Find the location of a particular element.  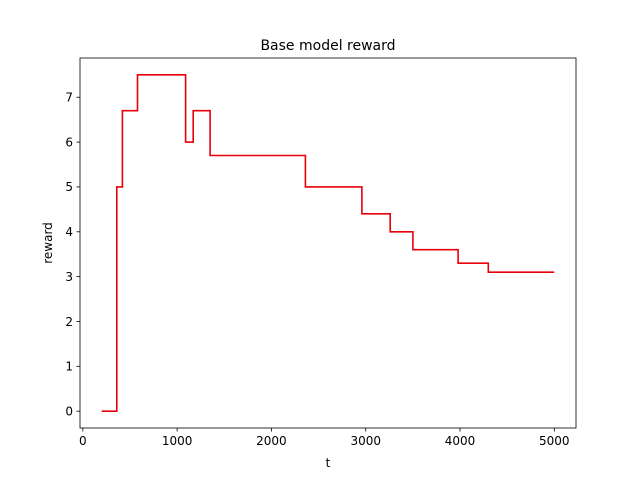

y-tick-label: 3 is located at coordinates (69, 277).